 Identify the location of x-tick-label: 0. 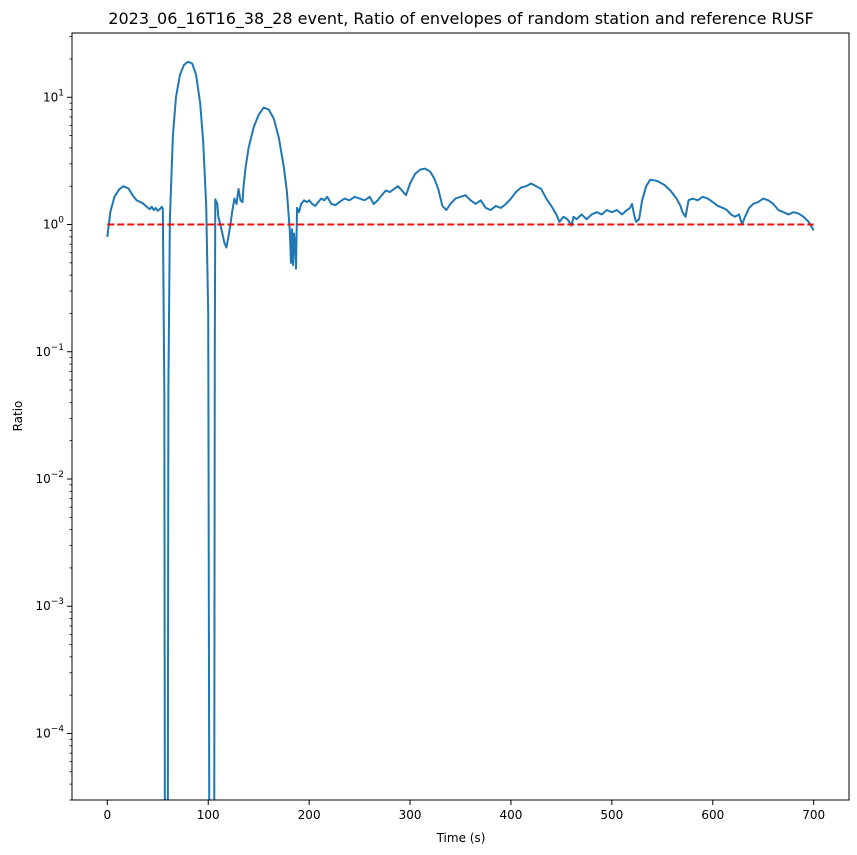
(107, 815).